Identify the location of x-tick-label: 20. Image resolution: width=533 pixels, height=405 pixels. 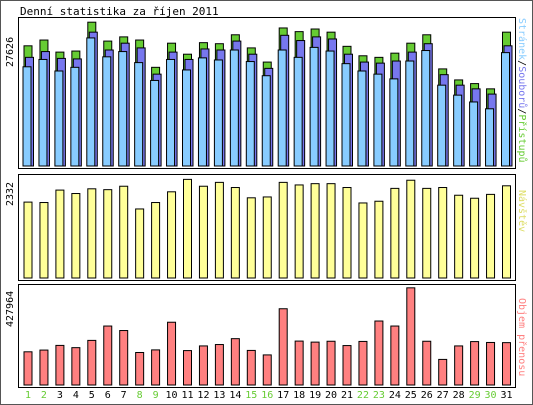
(331, 395).